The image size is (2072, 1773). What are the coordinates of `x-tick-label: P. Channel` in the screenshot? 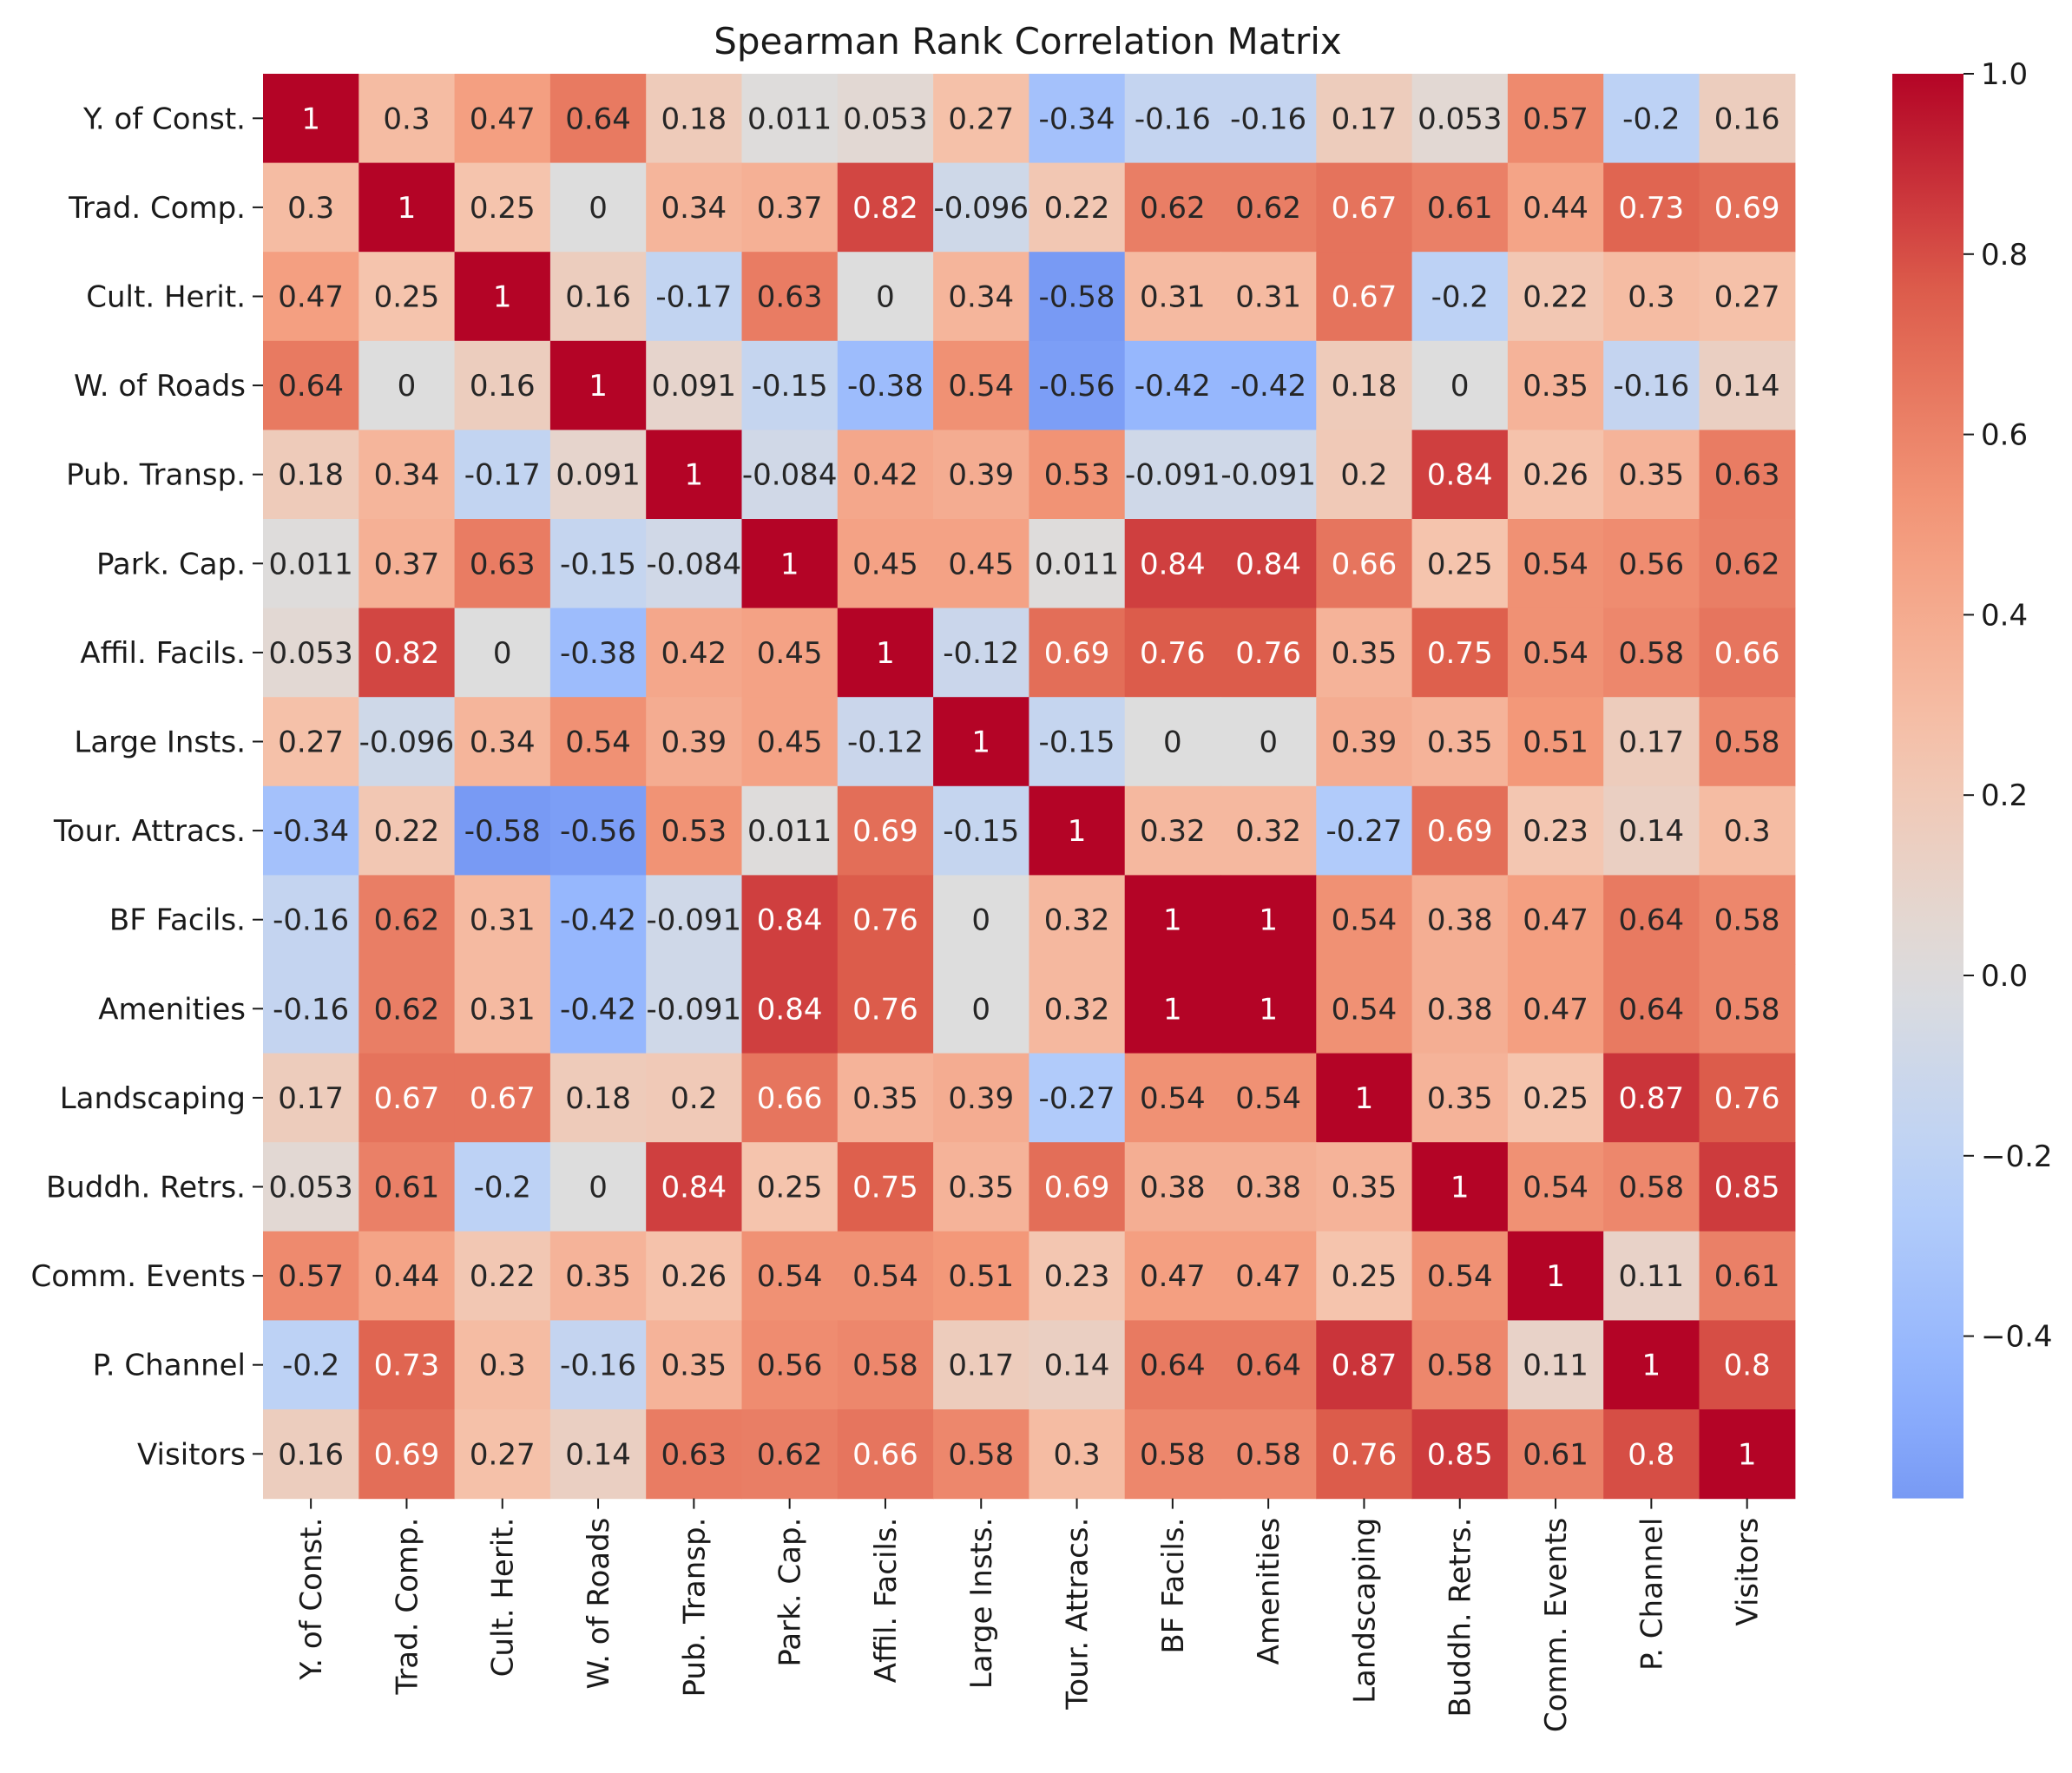 It's located at (1652, 1594).